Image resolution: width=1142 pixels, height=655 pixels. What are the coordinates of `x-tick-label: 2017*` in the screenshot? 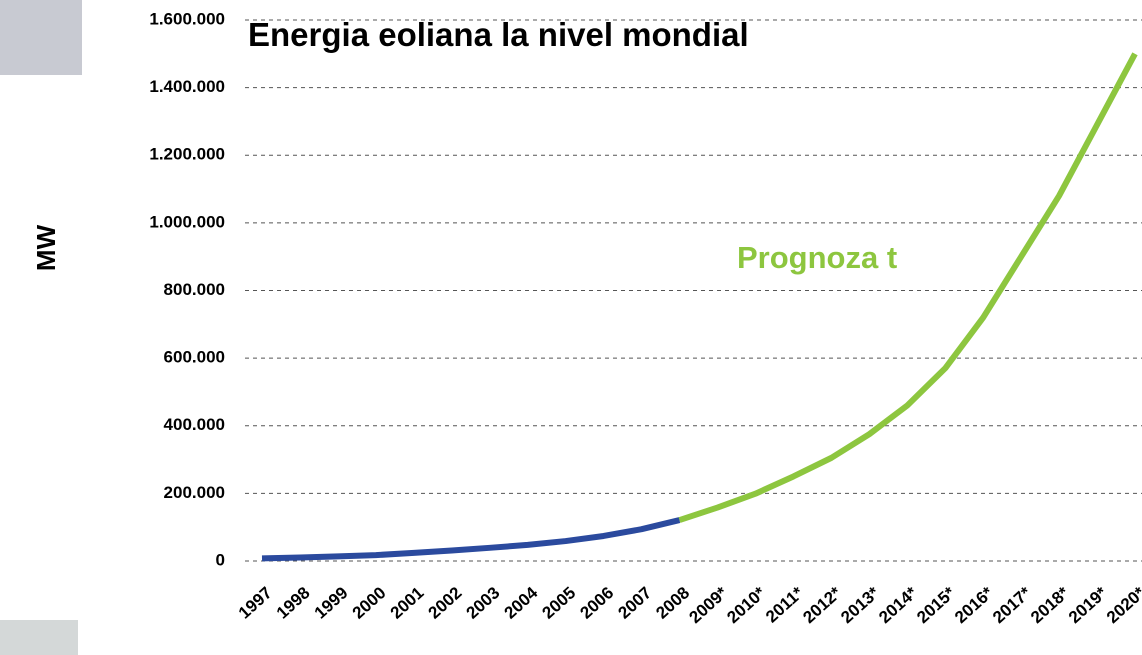 It's located at (1012, 605).